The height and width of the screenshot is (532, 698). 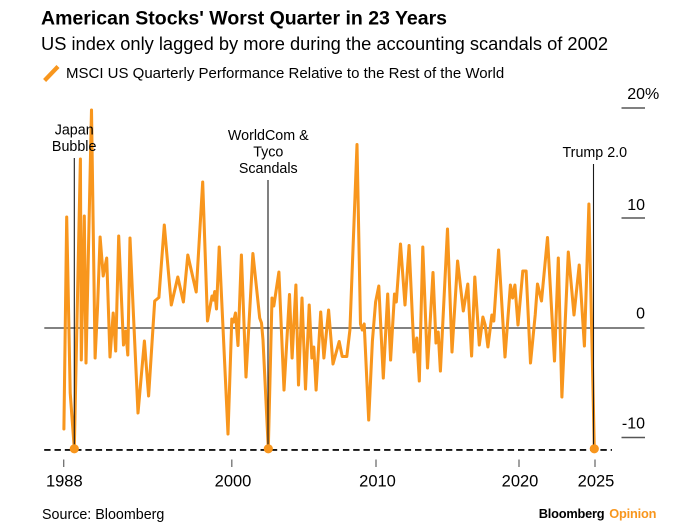 What do you see at coordinates (268, 169) in the screenshot?
I see `svg-text: Scandals` at bounding box center [268, 169].